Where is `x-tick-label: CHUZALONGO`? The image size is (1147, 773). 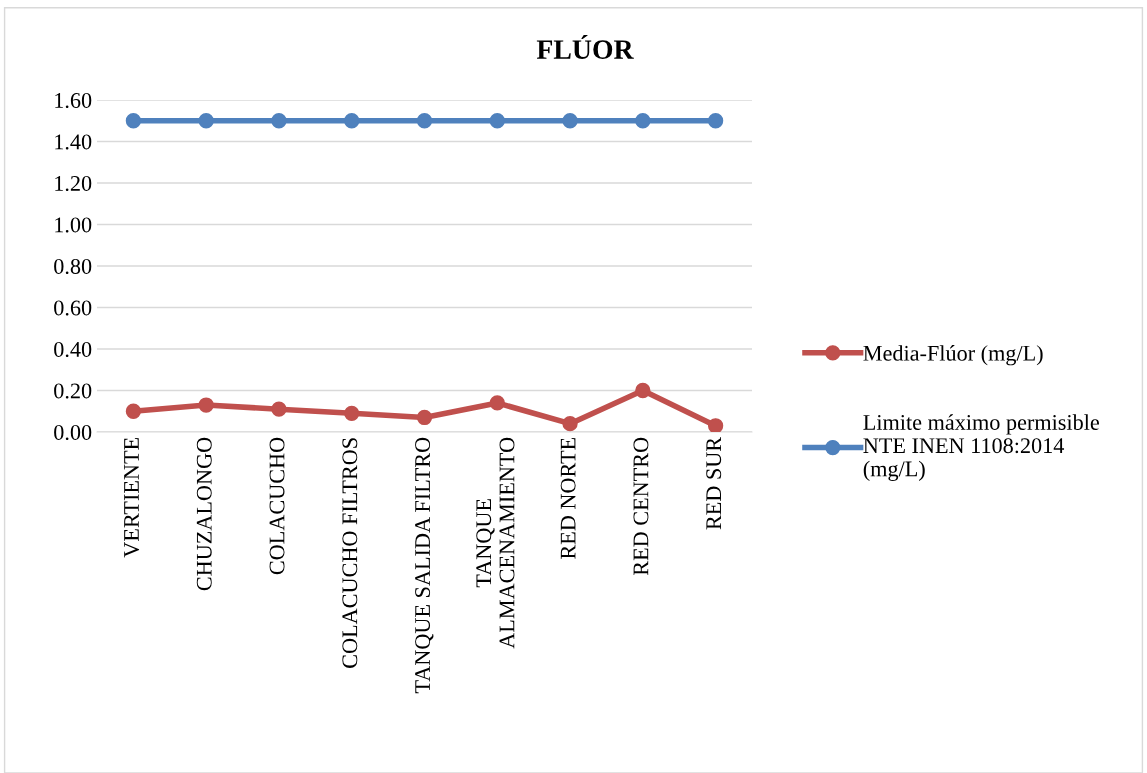
x-tick-label: CHUZALONGO is located at coordinates (204, 514).